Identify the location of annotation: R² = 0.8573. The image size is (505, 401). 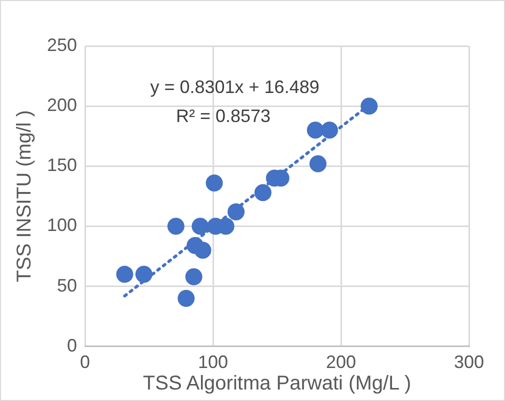
(223, 116).